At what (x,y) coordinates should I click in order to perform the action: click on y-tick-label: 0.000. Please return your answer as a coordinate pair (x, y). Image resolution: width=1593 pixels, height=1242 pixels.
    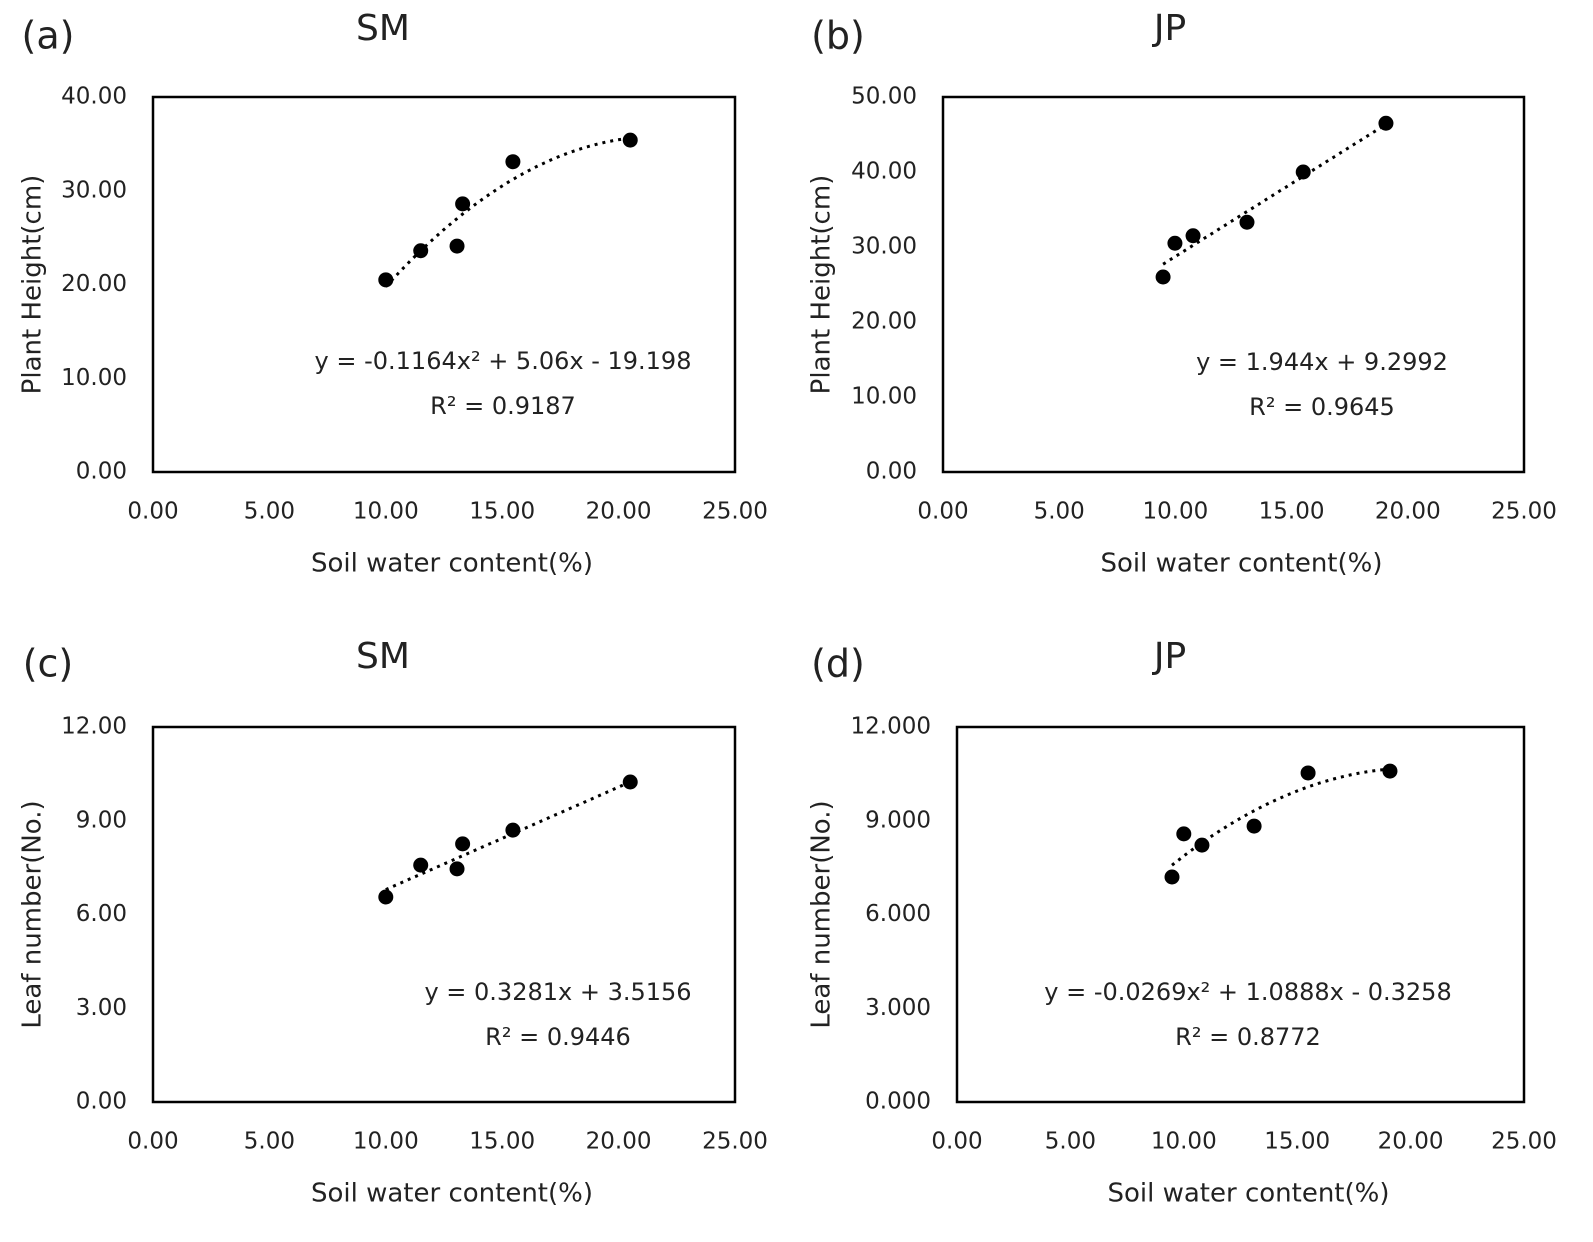
    Looking at the image, I should click on (898, 1102).